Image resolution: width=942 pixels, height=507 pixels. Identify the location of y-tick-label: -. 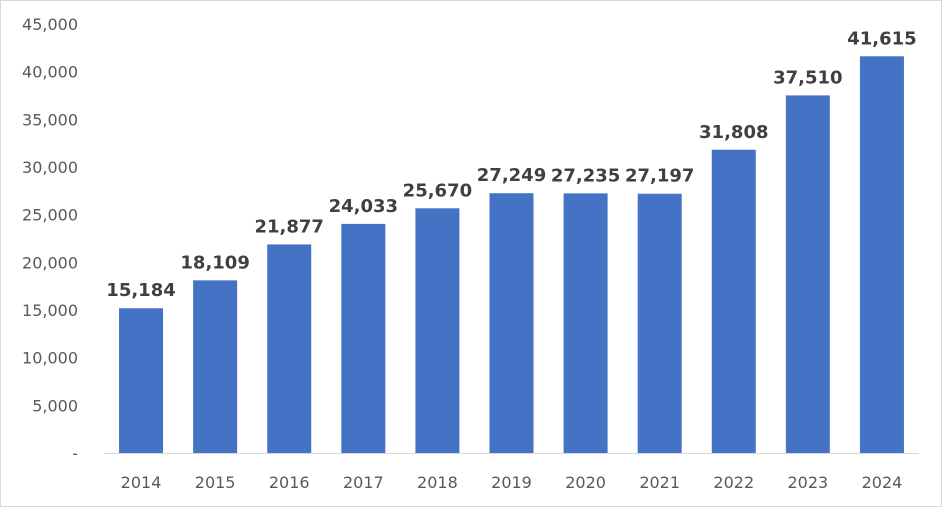
(75, 453).